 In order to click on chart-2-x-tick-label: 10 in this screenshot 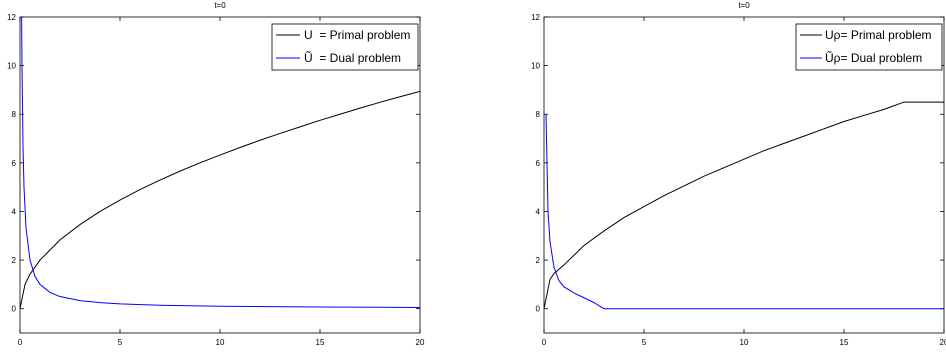, I will do `click(744, 342)`.